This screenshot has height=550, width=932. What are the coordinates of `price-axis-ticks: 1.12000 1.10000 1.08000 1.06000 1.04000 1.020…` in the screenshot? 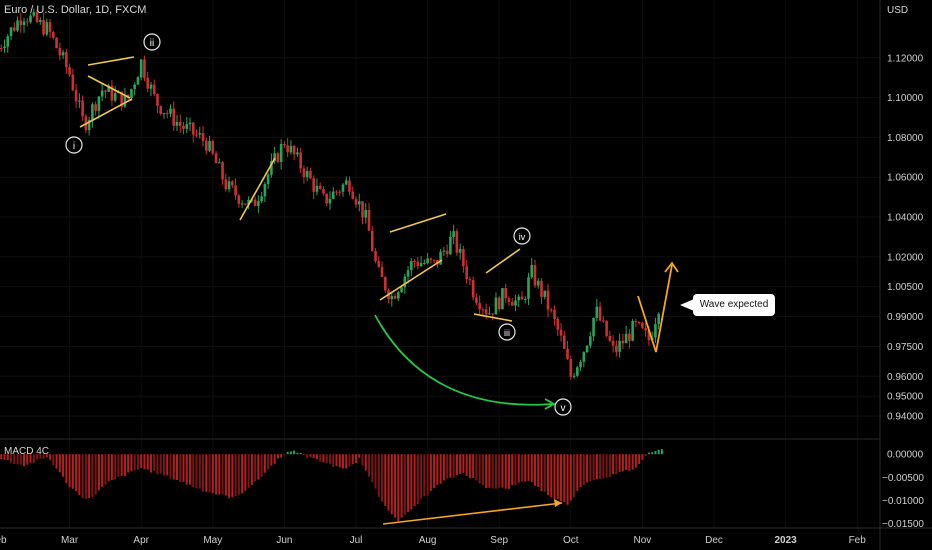 It's located at (905, 237).